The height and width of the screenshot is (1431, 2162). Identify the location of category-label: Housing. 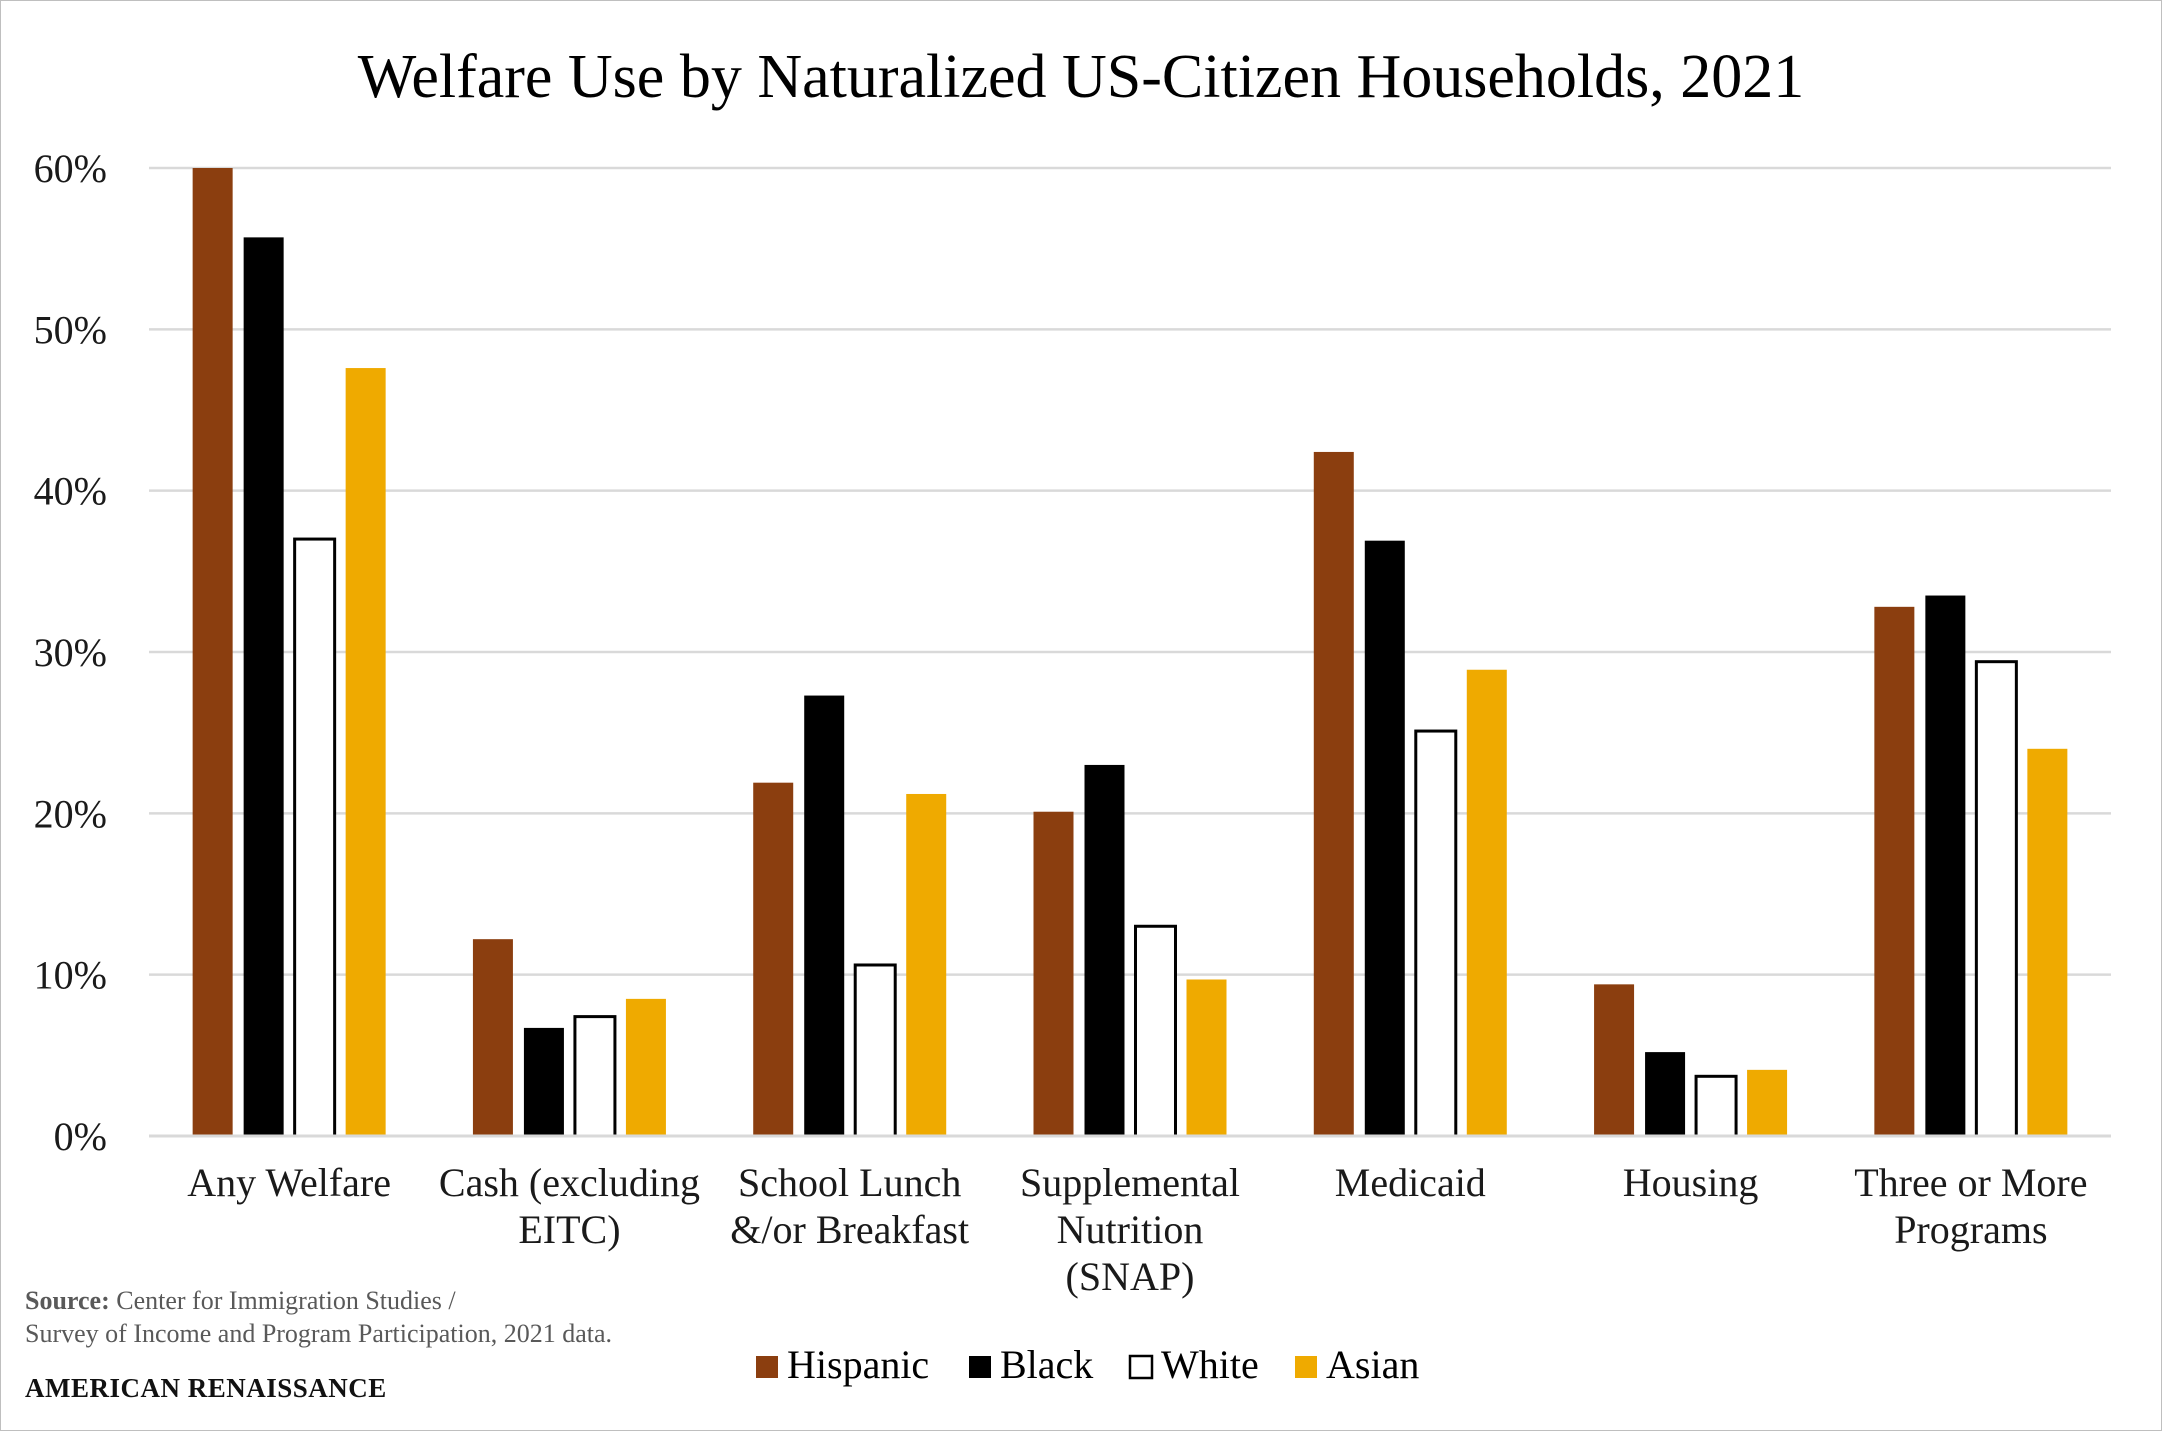
(1691, 1182).